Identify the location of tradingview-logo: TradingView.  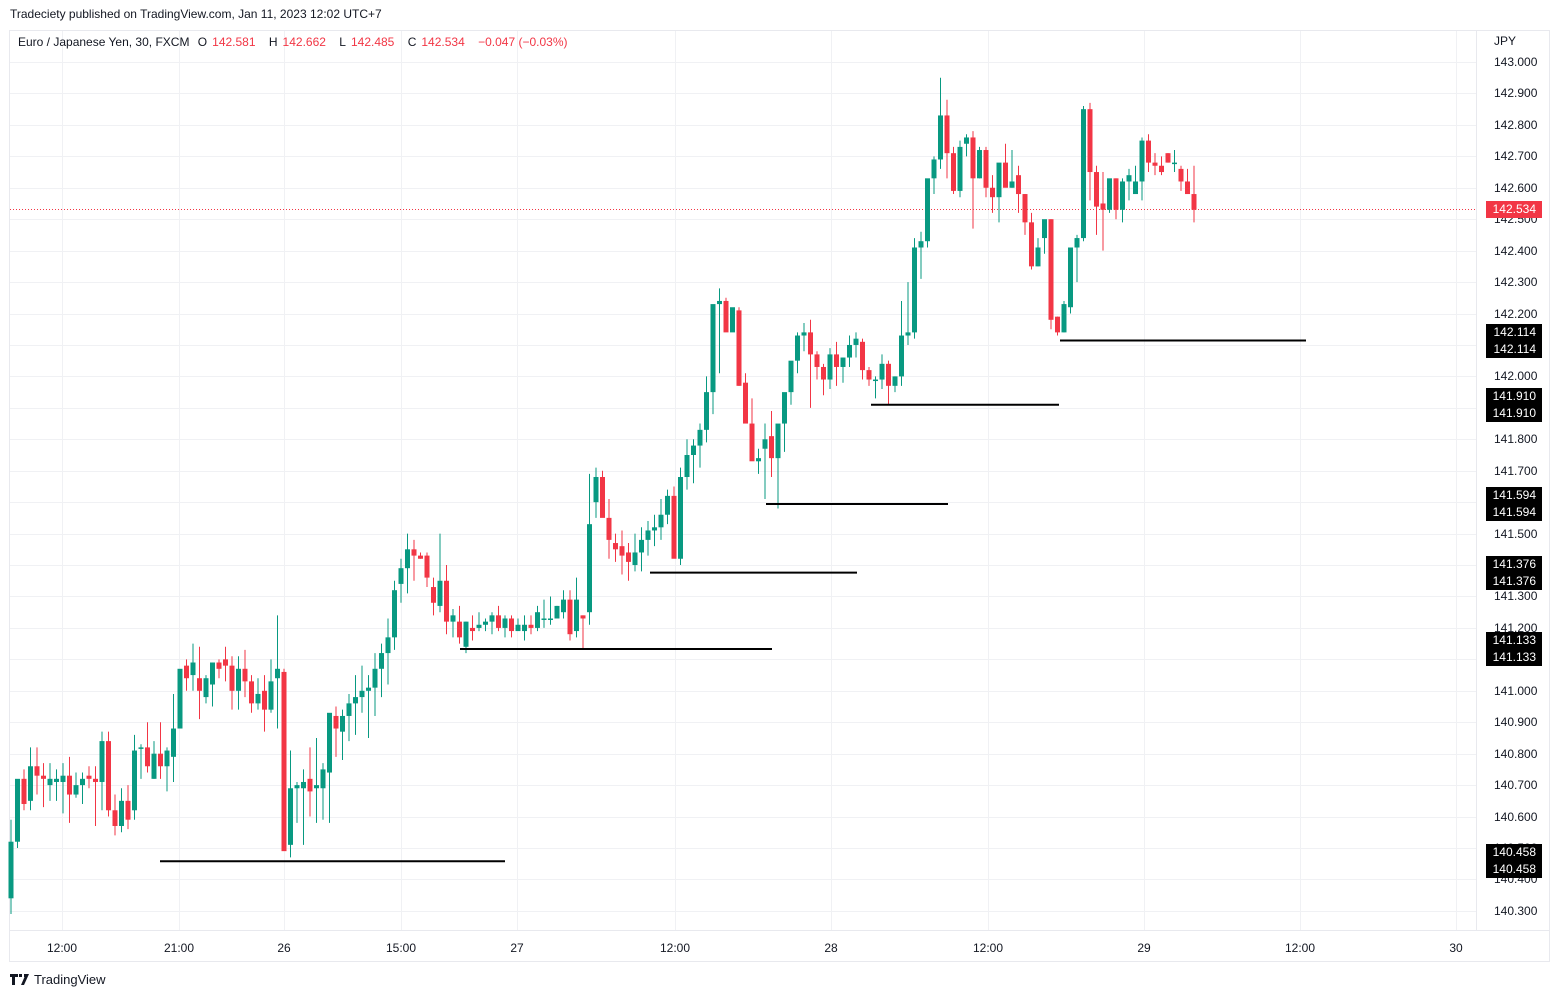
(58, 979).